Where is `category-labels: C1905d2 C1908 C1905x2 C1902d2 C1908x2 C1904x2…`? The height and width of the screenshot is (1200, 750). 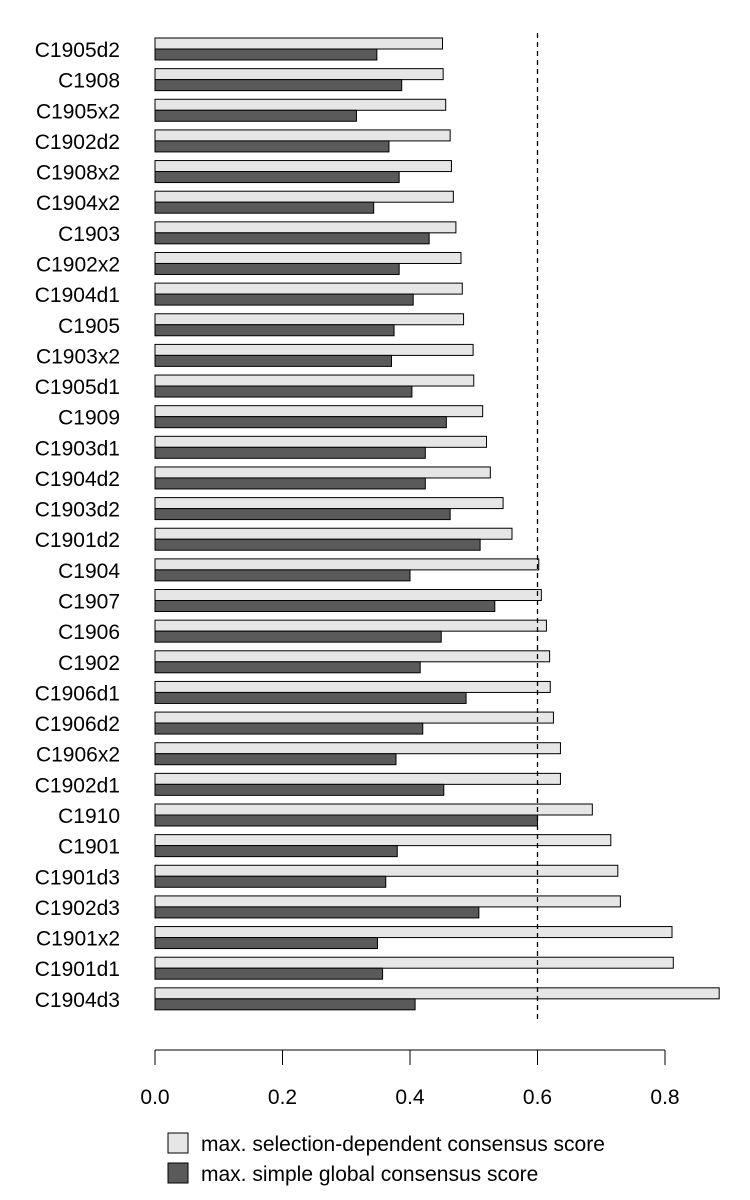
category-labels: C1905d2 C1908 C1905x2 C1902d2 C1908x2 C1904x2… is located at coordinates (78, 525).